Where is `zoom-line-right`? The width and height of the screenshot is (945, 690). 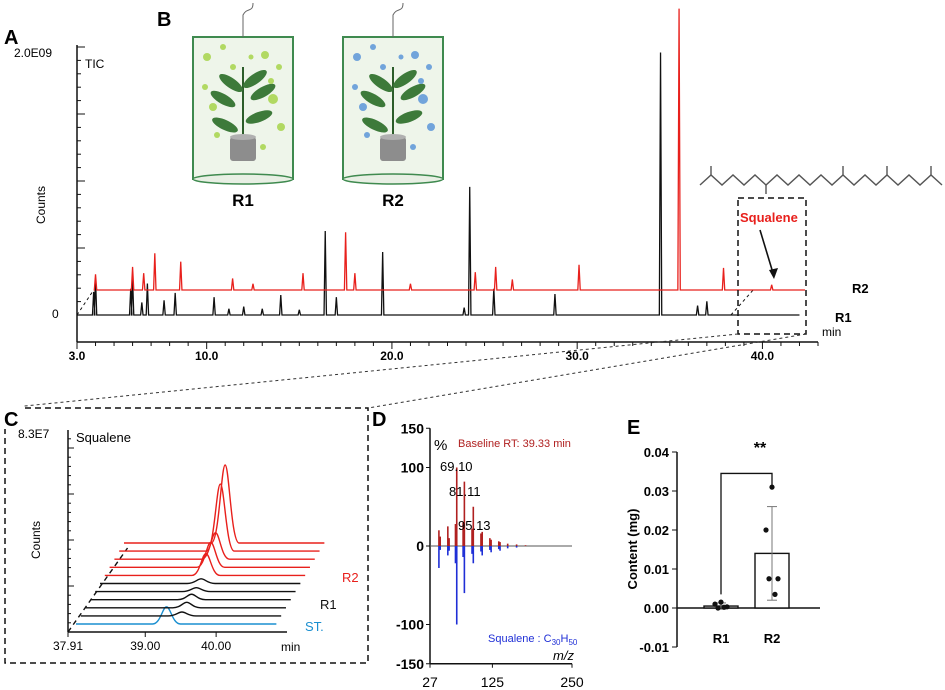
zoom-line-right is located at coordinates (587, 371).